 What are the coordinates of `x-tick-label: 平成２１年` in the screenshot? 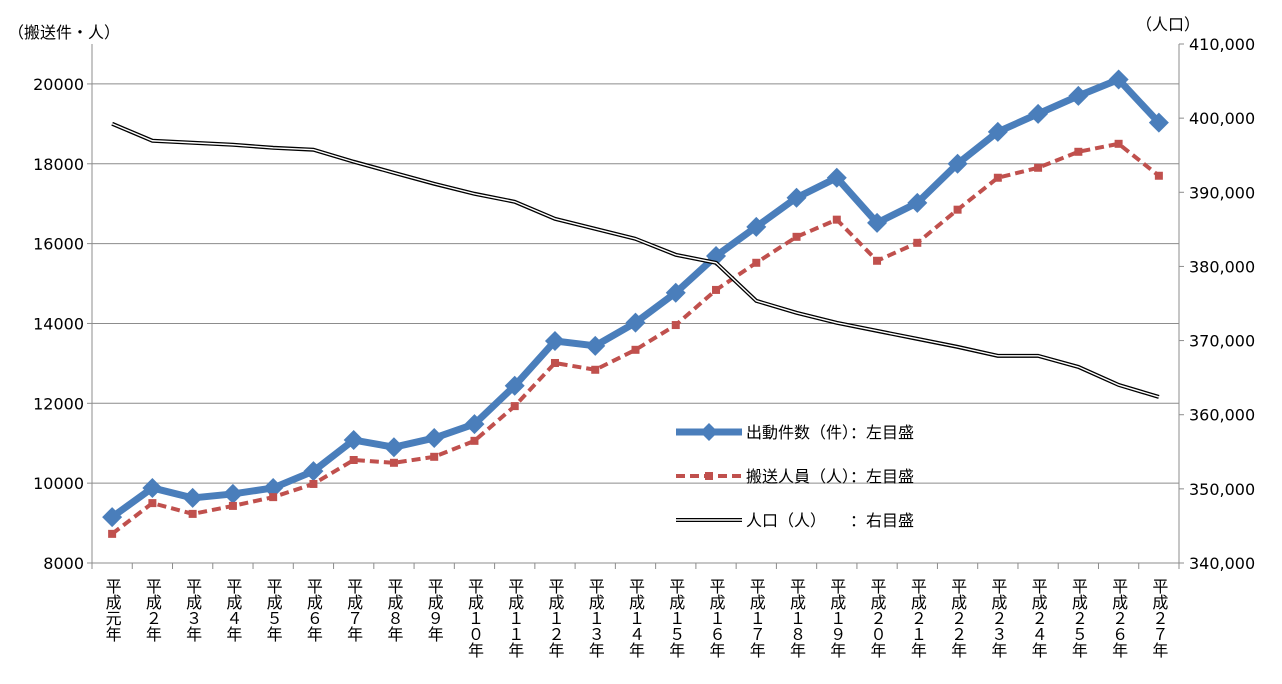 It's located at (917, 618).